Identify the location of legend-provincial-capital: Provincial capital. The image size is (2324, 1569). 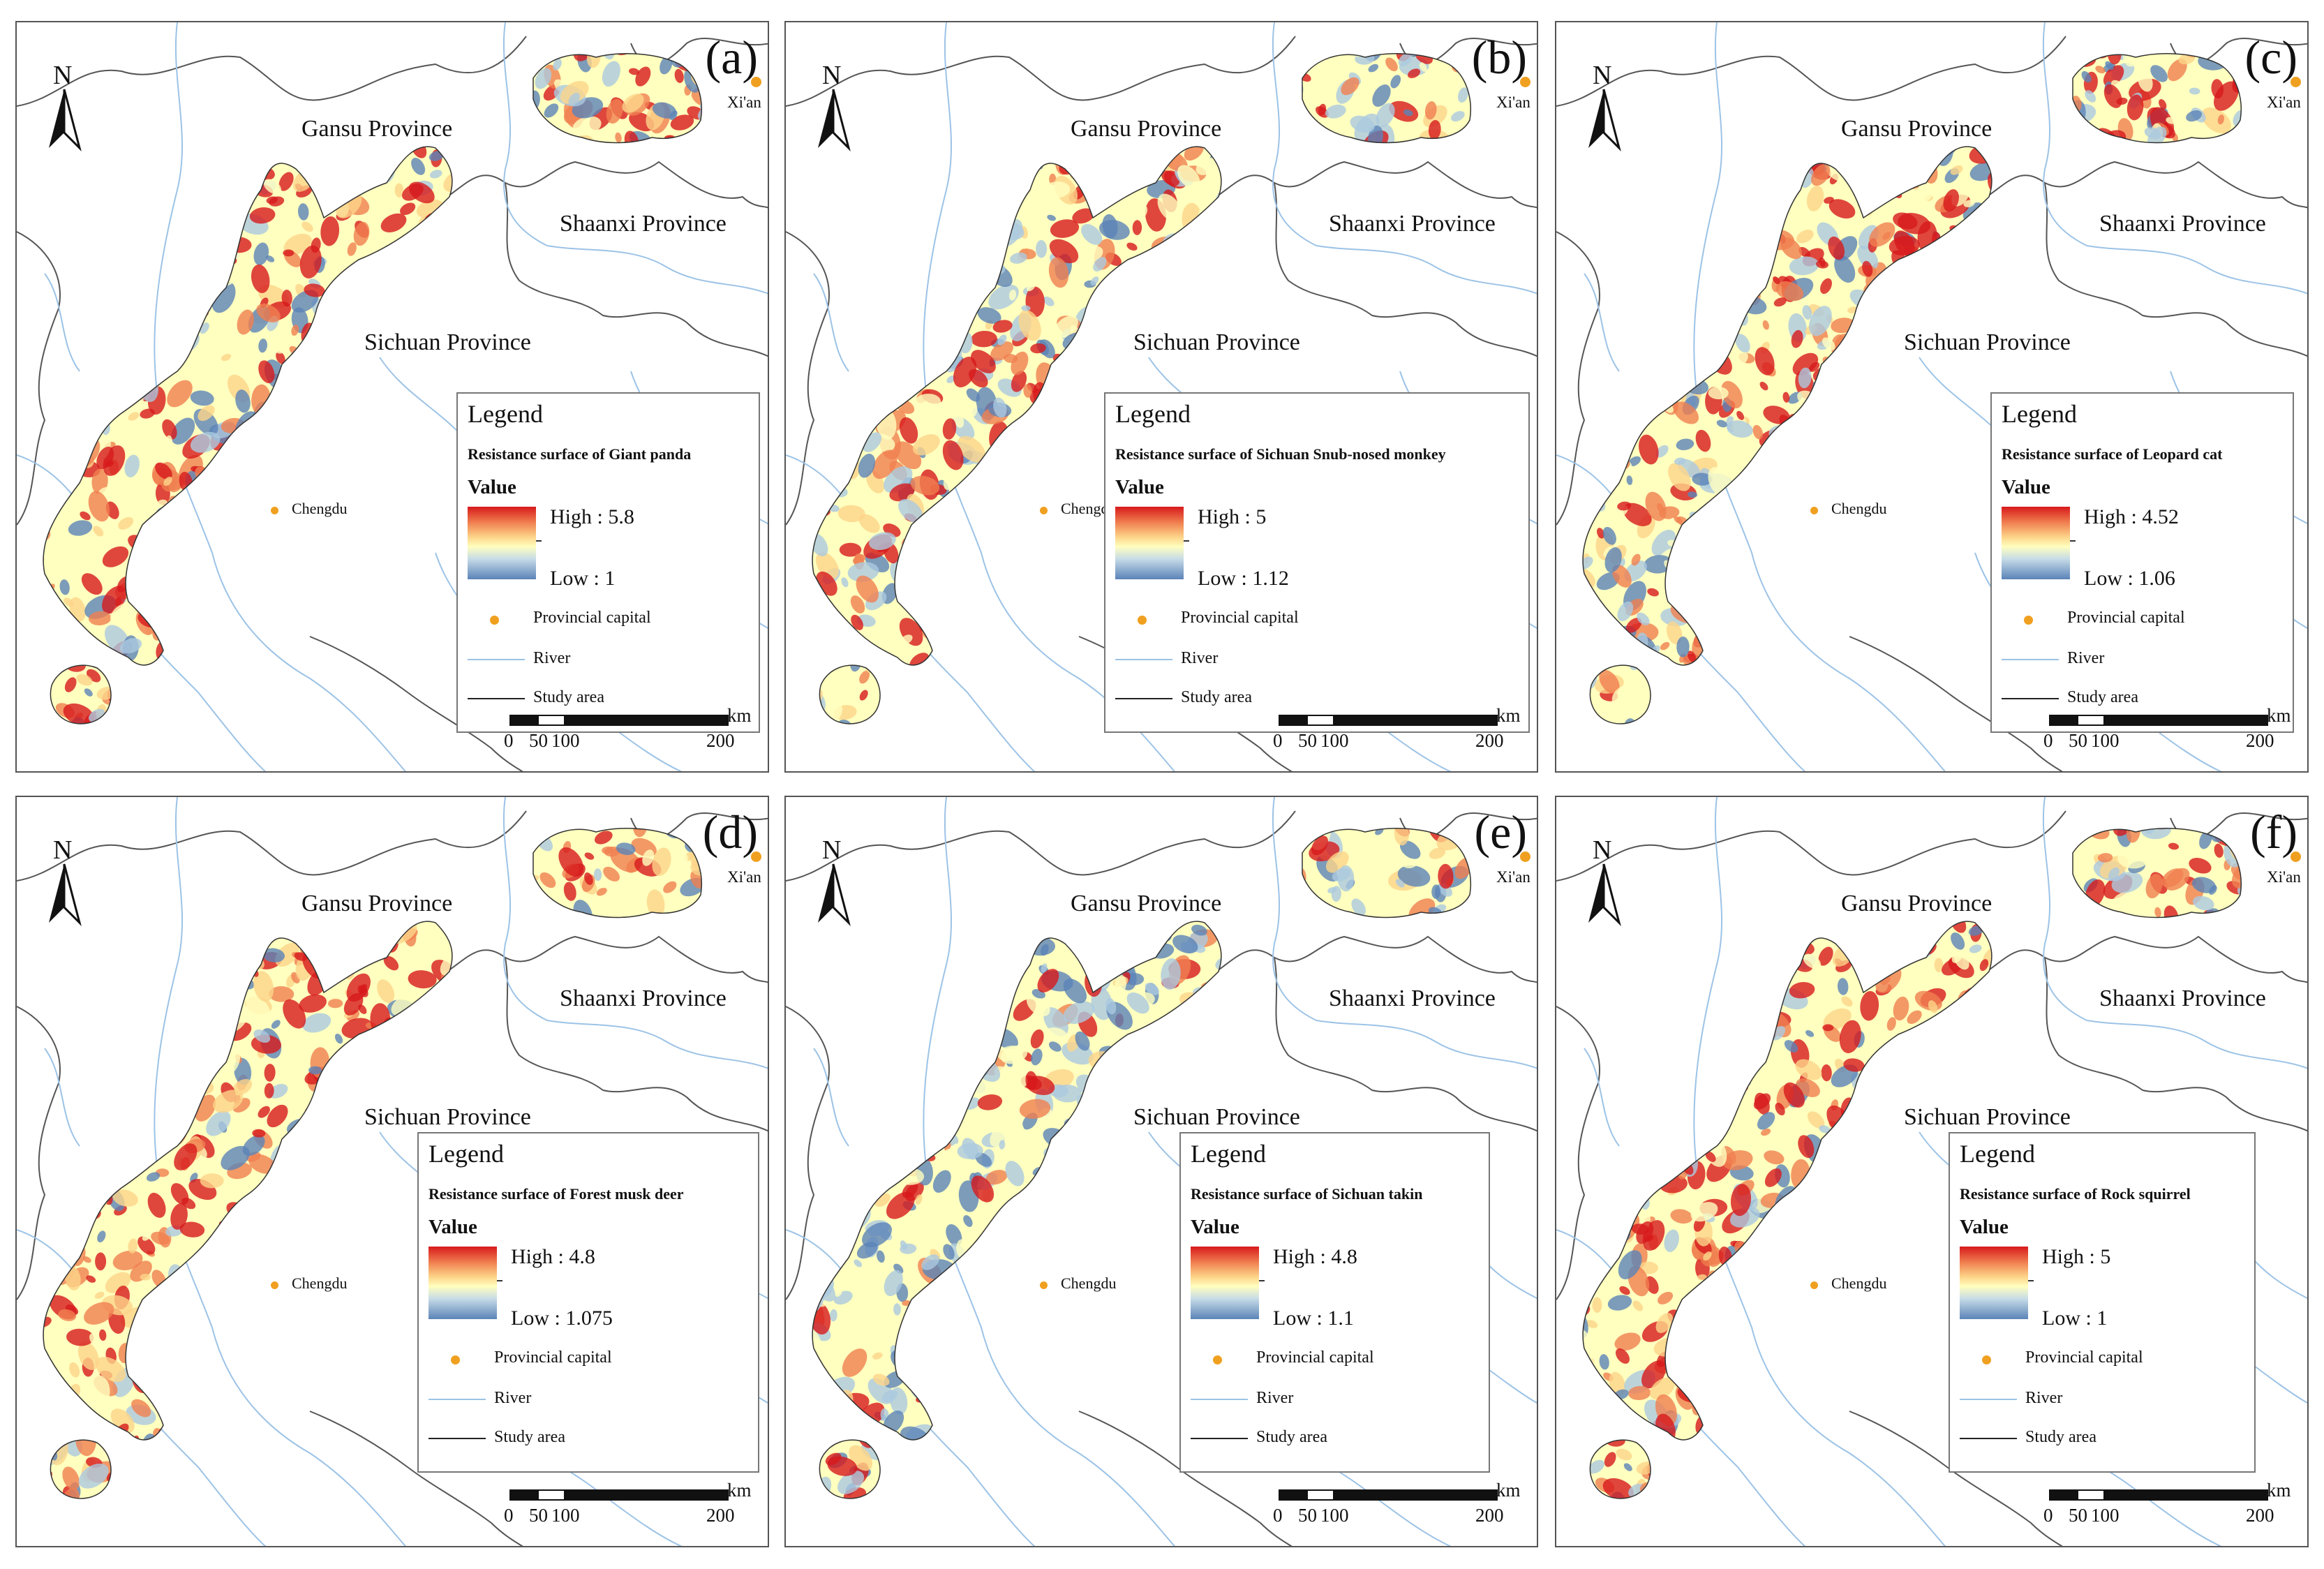
(553, 1357).